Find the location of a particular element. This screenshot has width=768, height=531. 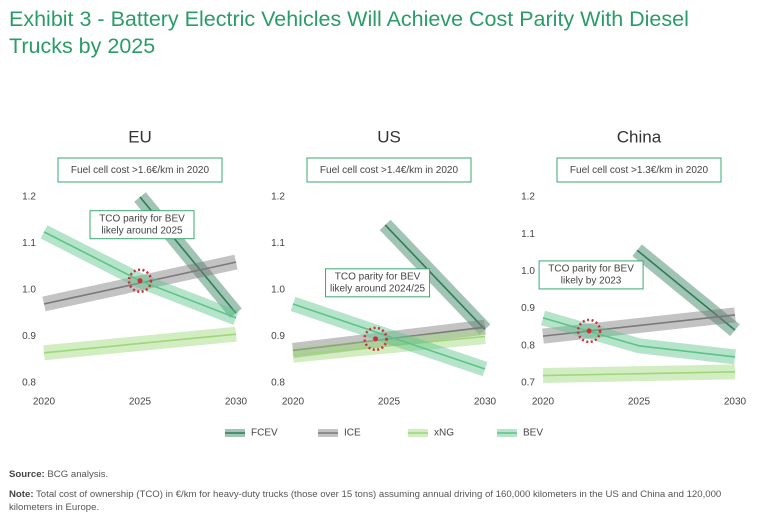

y-tick-label: 0.7 is located at coordinates (528, 383).